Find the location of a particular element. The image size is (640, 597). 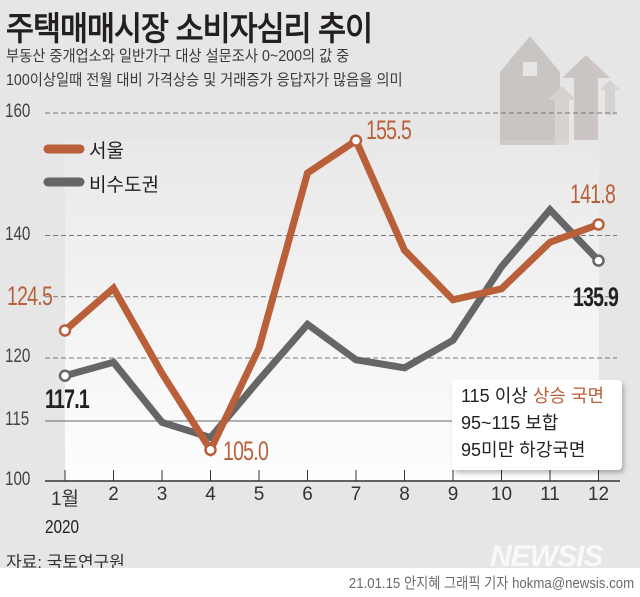

x-tick-label: 10 is located at coordinates (501, 494).